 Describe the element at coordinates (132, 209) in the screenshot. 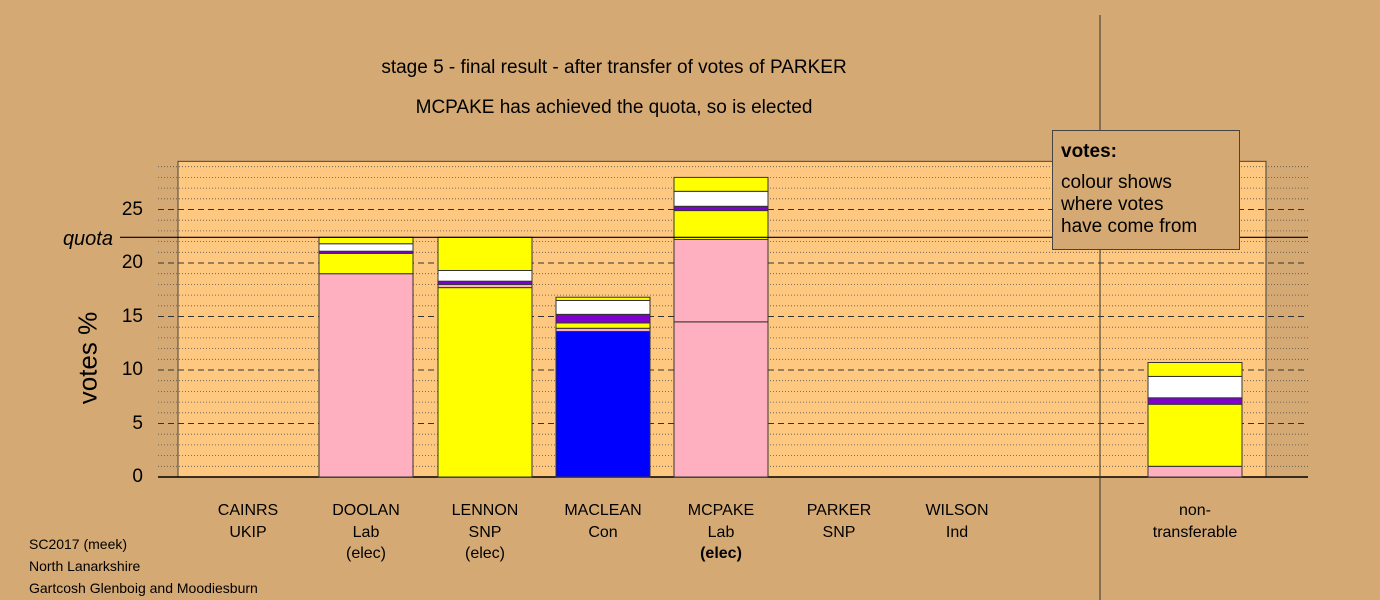

I see `y-tick-label: 25` at that location.